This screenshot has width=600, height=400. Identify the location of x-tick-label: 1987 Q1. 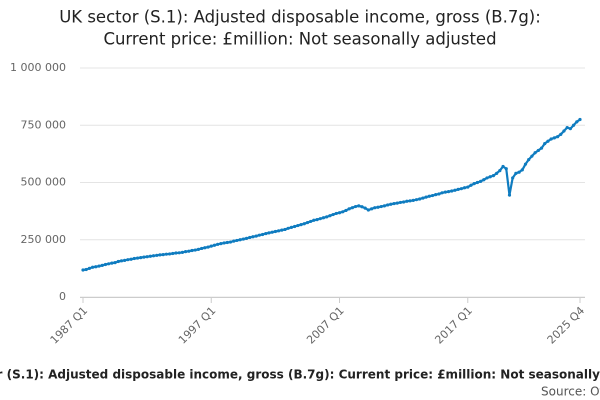
(69, 325).